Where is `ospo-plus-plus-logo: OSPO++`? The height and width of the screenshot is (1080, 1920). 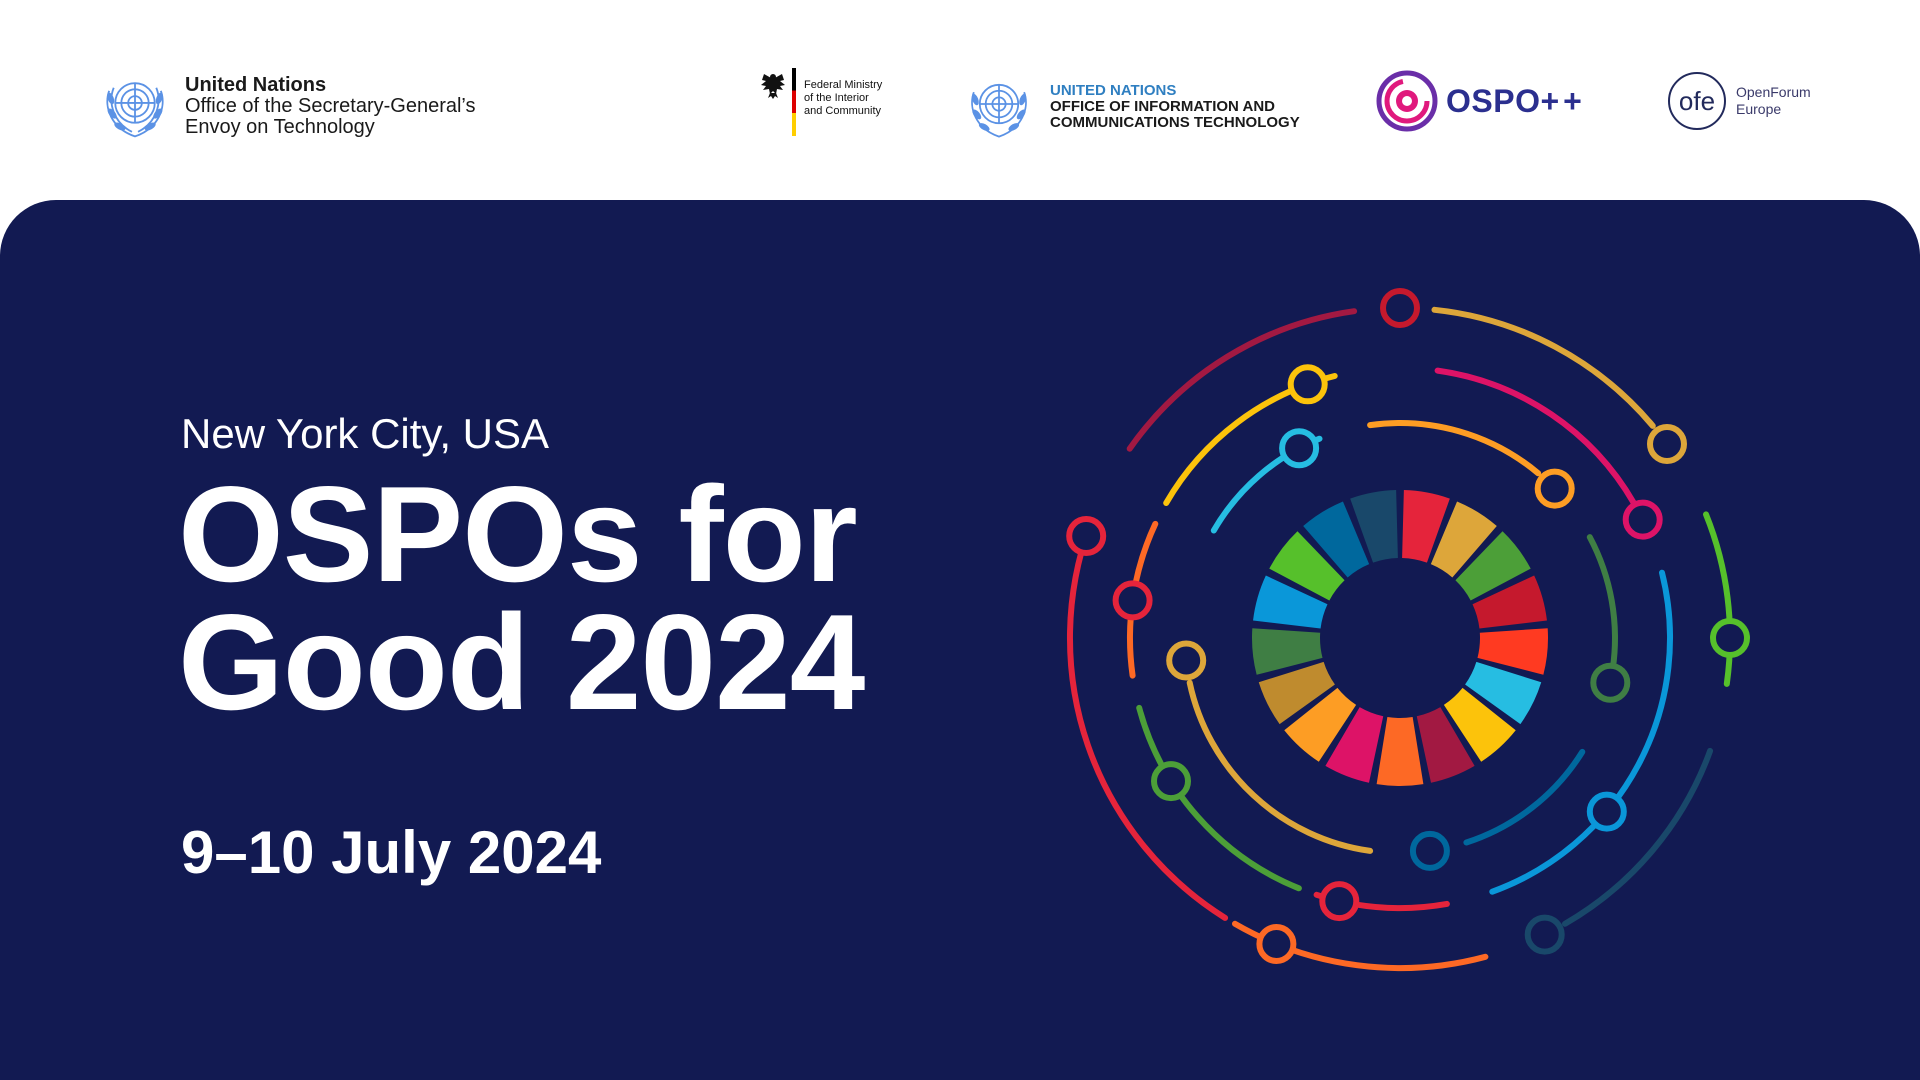
ospo-plus-plus-logo: OSPO++ is located at coordinates (1481, 101).